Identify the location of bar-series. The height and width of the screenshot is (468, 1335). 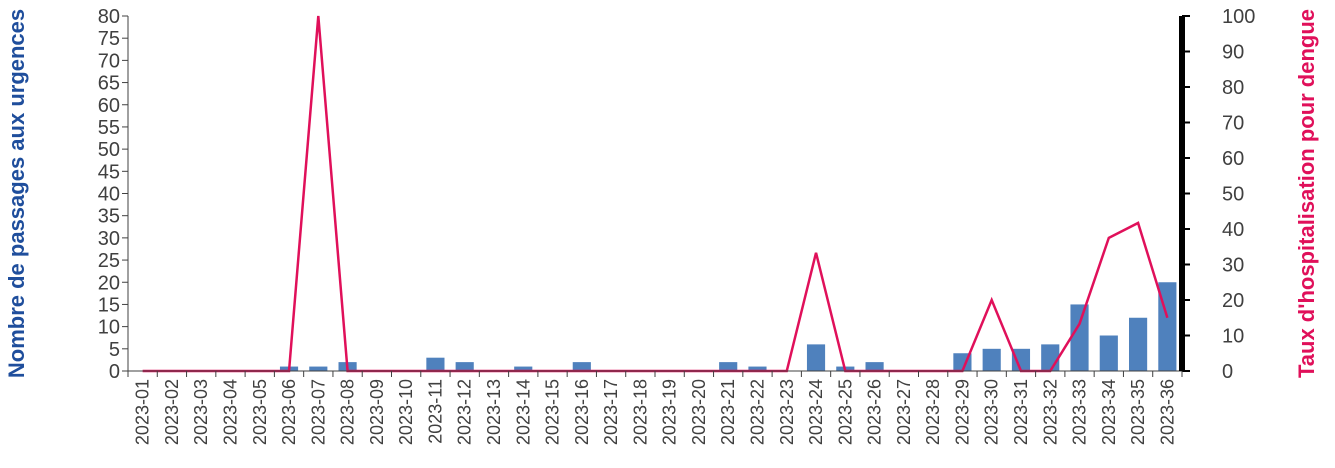
(728, 326).